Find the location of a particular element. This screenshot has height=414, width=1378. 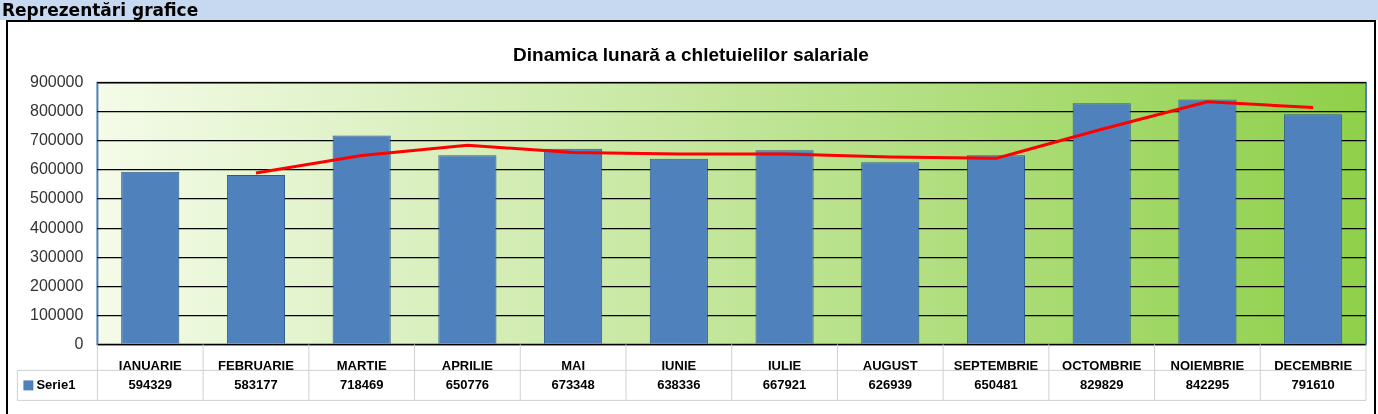

y-tick-label: 300000 is located at coordinates (57, 256).